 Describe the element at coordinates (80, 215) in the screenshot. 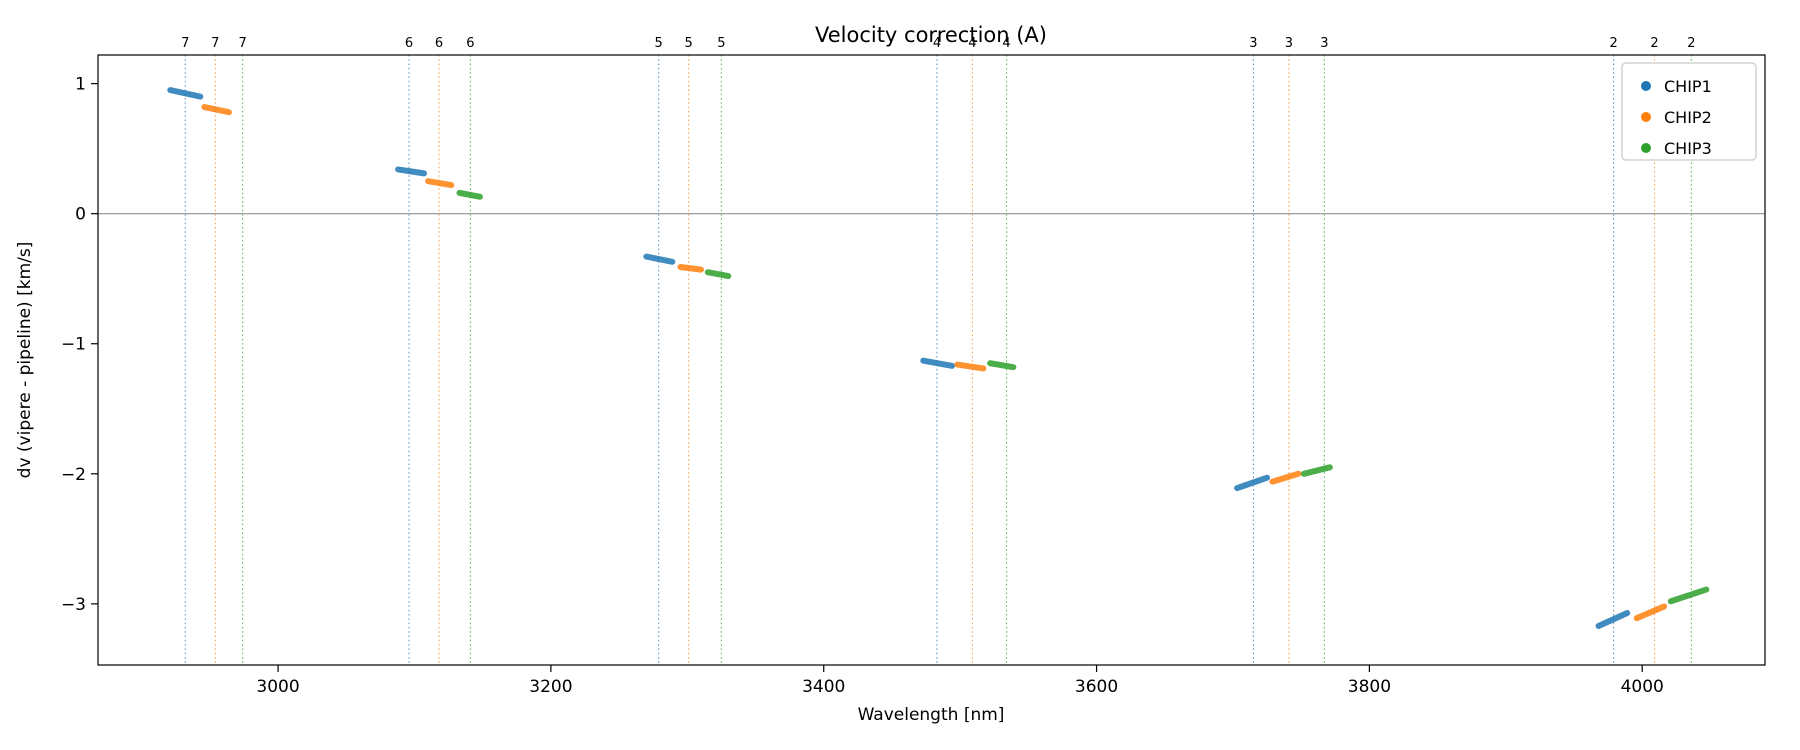

I see `y-tick-label: 0` at that location.